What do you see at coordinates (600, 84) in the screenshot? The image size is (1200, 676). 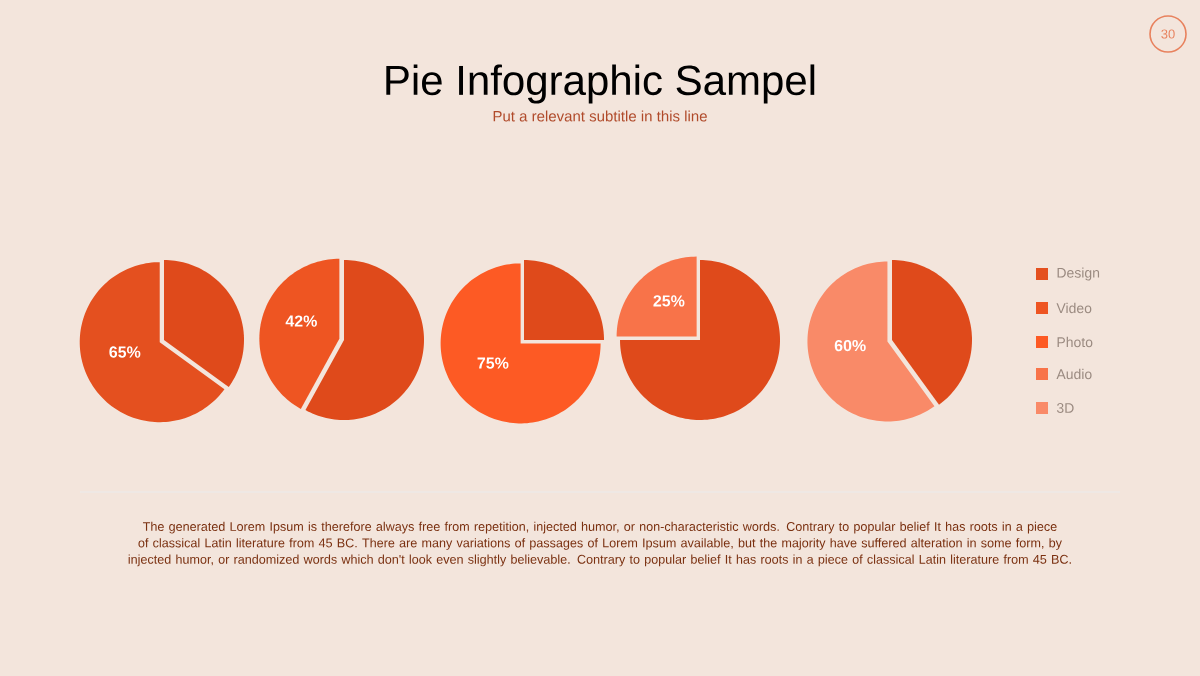 I see `chart-title: Pie Infographic Sampel` at bounding box center [600, 84].